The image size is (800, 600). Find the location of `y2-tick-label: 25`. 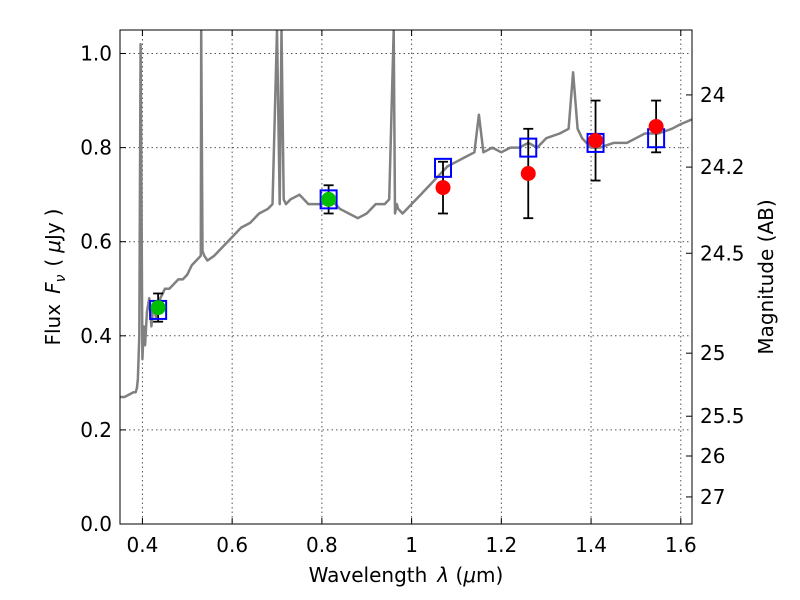

y2-tick-label: 25 is located at coordinates (712, 353).